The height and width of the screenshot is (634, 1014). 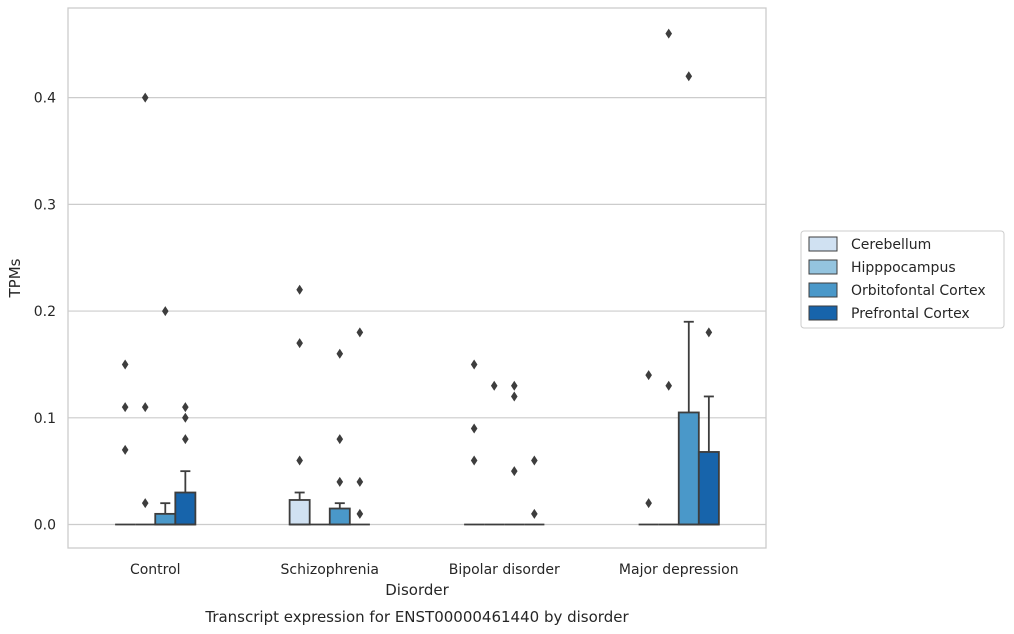 I want to click on x-tick-label: Major depression, so click(x=679, y=570).